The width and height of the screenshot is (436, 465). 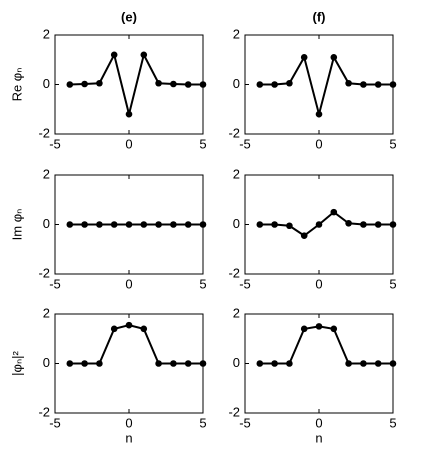 I want to click on y-axis-label: Re φₙ, so click(x=16, y=85).